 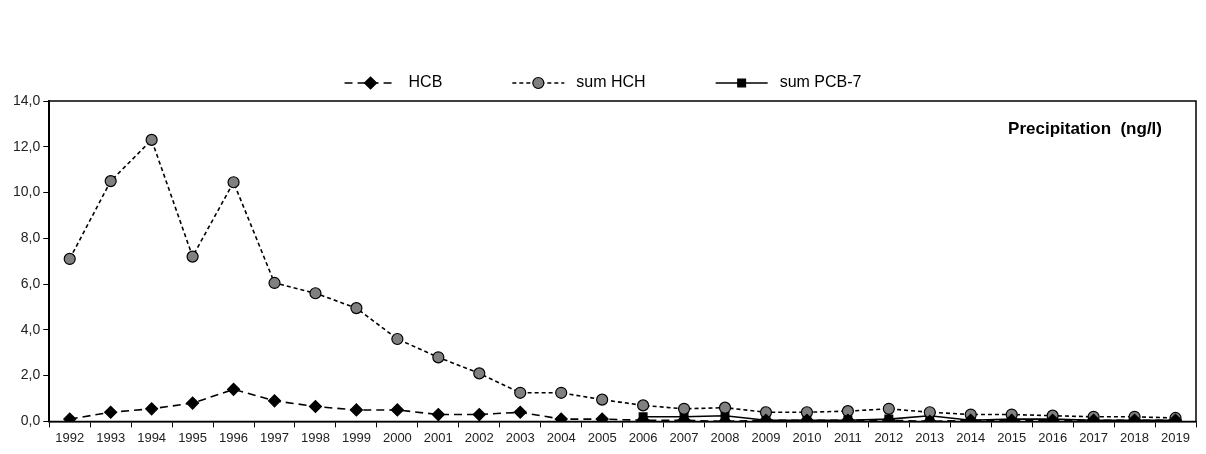 What do you see at coordinates (356, 437) in the screenshot?
I see `x-tick-label: 1999` at bounding box center [356, 437].